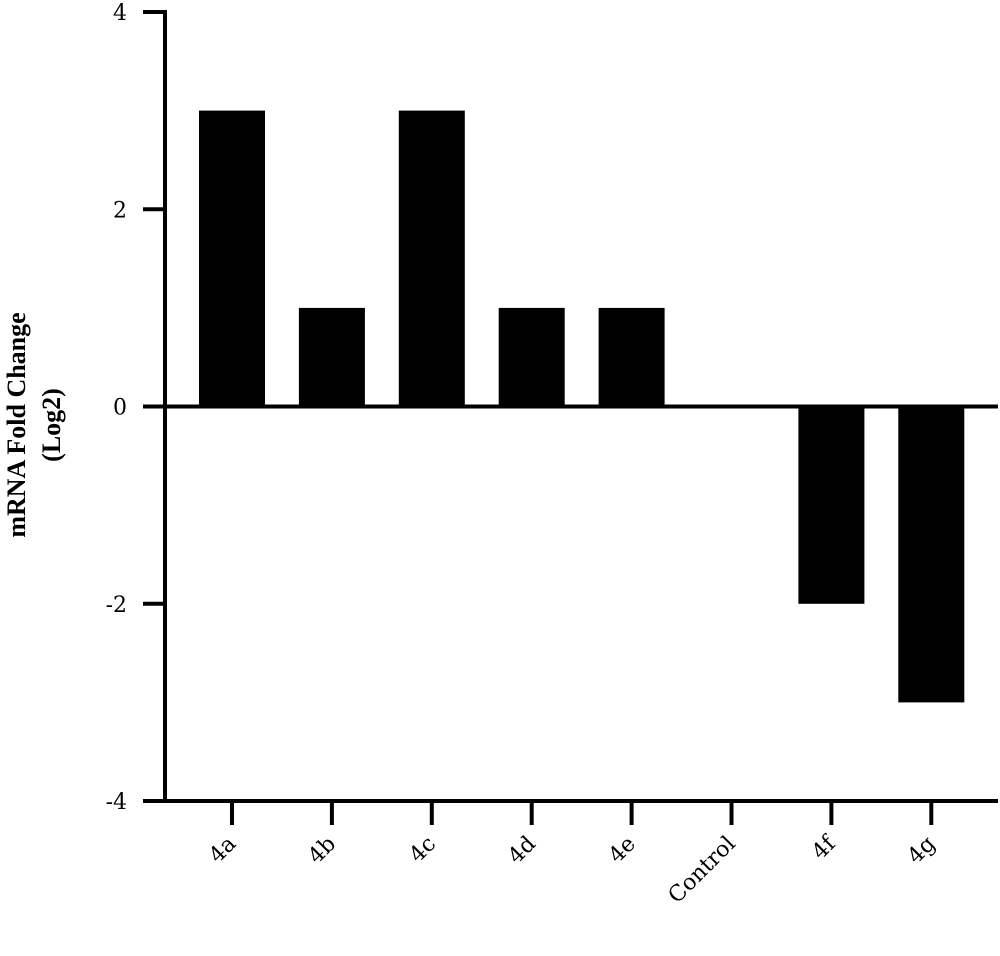 This screenshot has height=956, width=1000. What do you see at coordinates (120, 13) in the screenshot?
I see `y-tick-label: 4` at bounding box center [120, 13].